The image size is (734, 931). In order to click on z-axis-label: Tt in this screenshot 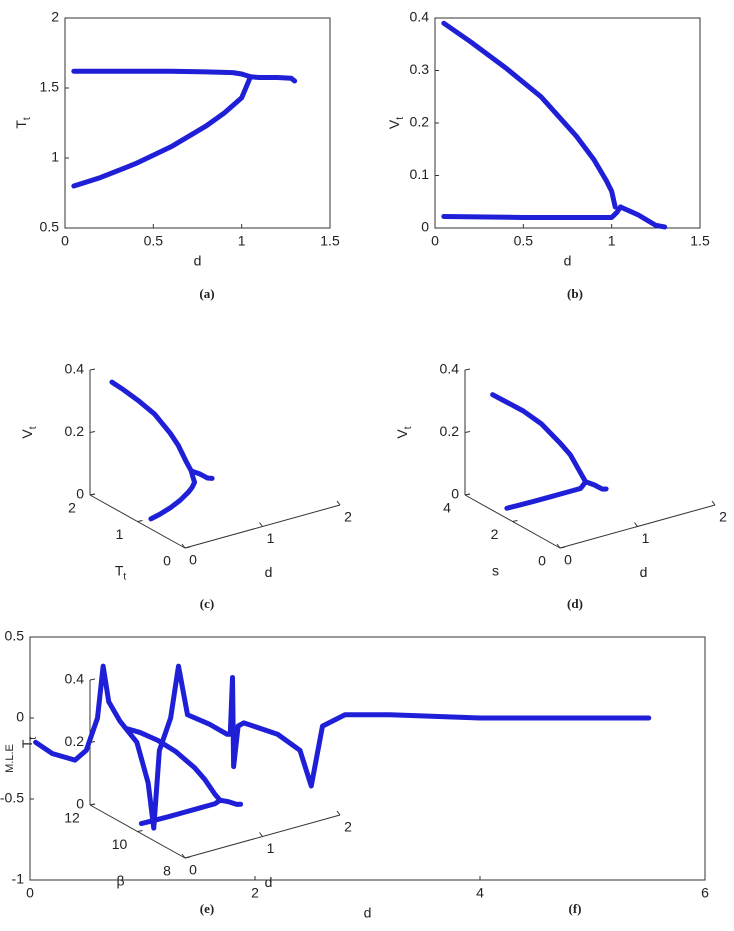, I will do `click(29, 743)`.